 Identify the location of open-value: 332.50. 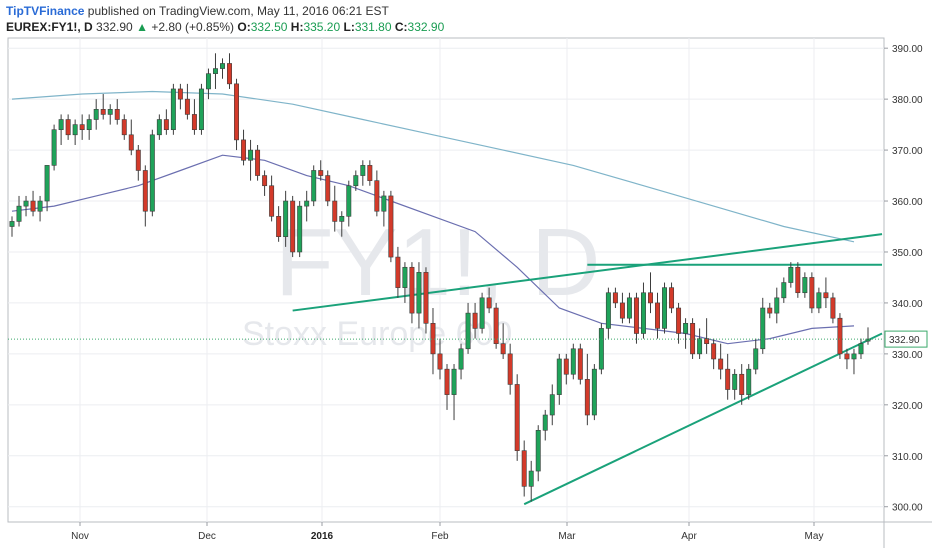
(269, 27).